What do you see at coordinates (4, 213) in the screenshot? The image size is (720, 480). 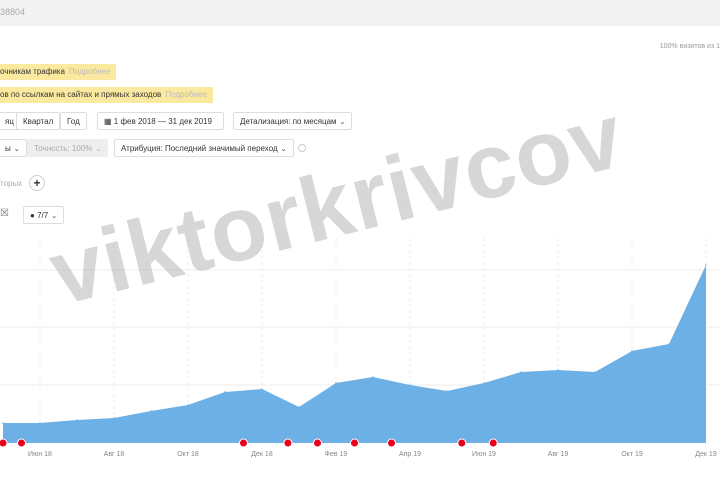 I see `chart-type-icon: ☒` at bounding box center [4, 213].